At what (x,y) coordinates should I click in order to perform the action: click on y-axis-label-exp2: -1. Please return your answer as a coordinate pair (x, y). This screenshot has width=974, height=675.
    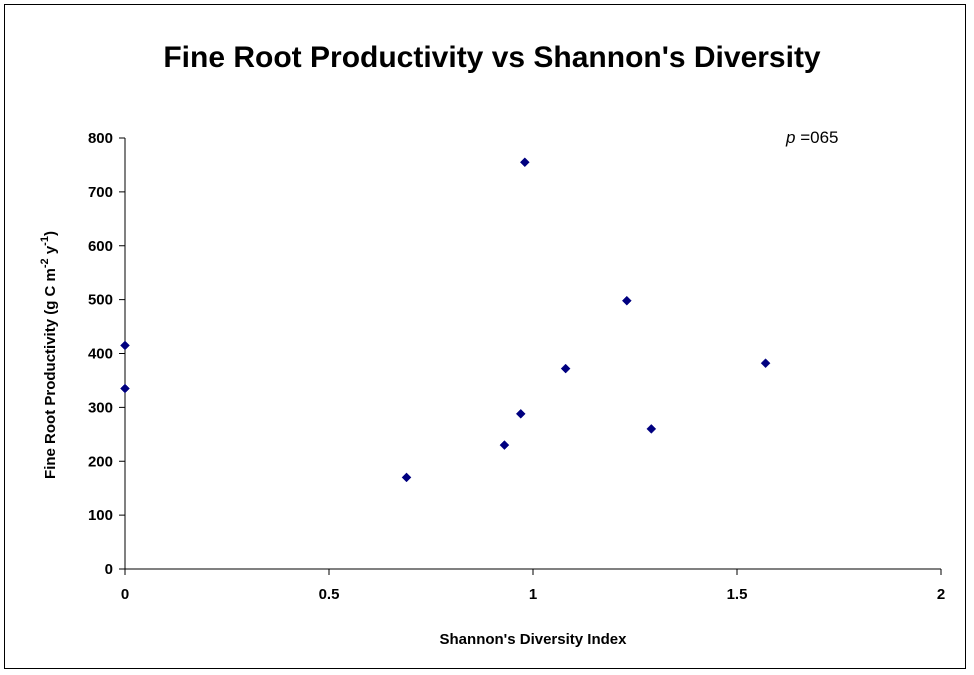
    Looking at the image, I should click on (45, 241).